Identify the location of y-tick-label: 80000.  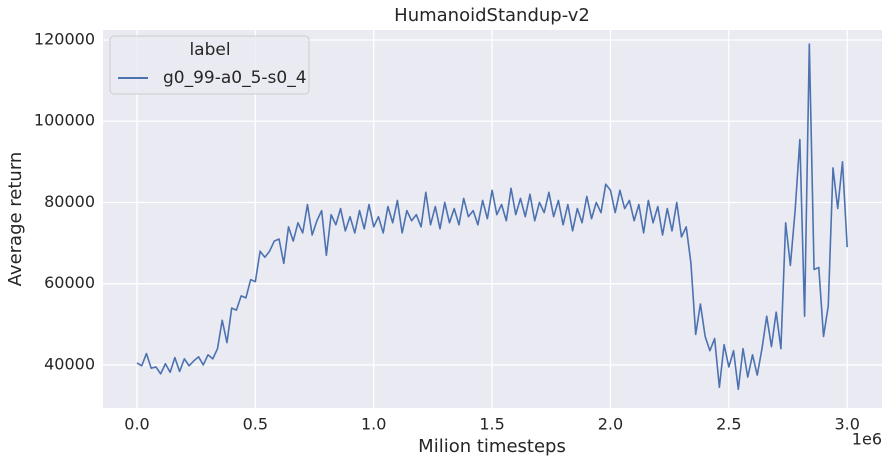
(69, 201).